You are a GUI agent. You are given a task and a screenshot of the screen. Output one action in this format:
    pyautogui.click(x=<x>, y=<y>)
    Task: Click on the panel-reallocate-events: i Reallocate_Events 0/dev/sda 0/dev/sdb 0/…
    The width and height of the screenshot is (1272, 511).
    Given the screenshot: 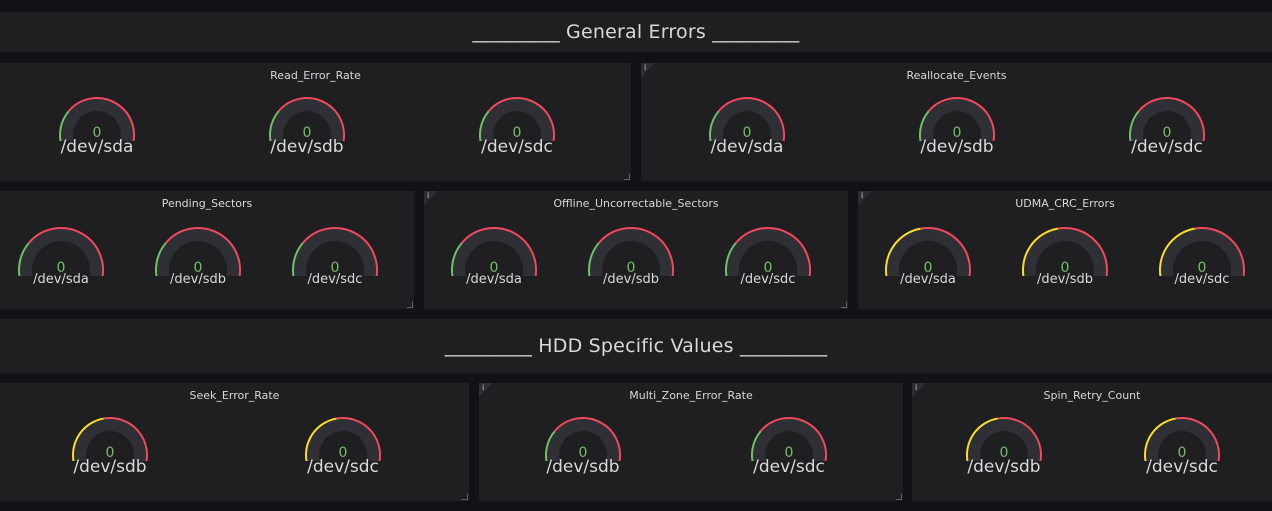 What is the action you would take?
    pyautogui.click(x=956, y=122)
    